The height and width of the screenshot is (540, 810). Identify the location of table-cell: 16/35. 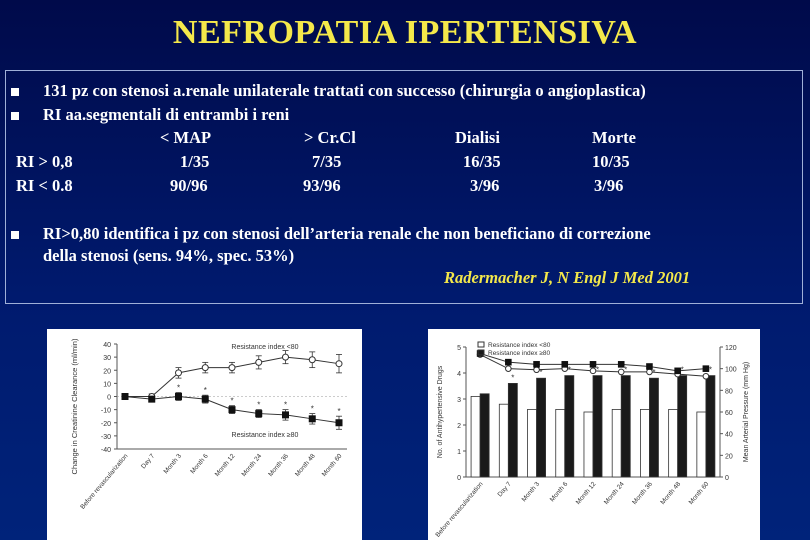
(482, 161).